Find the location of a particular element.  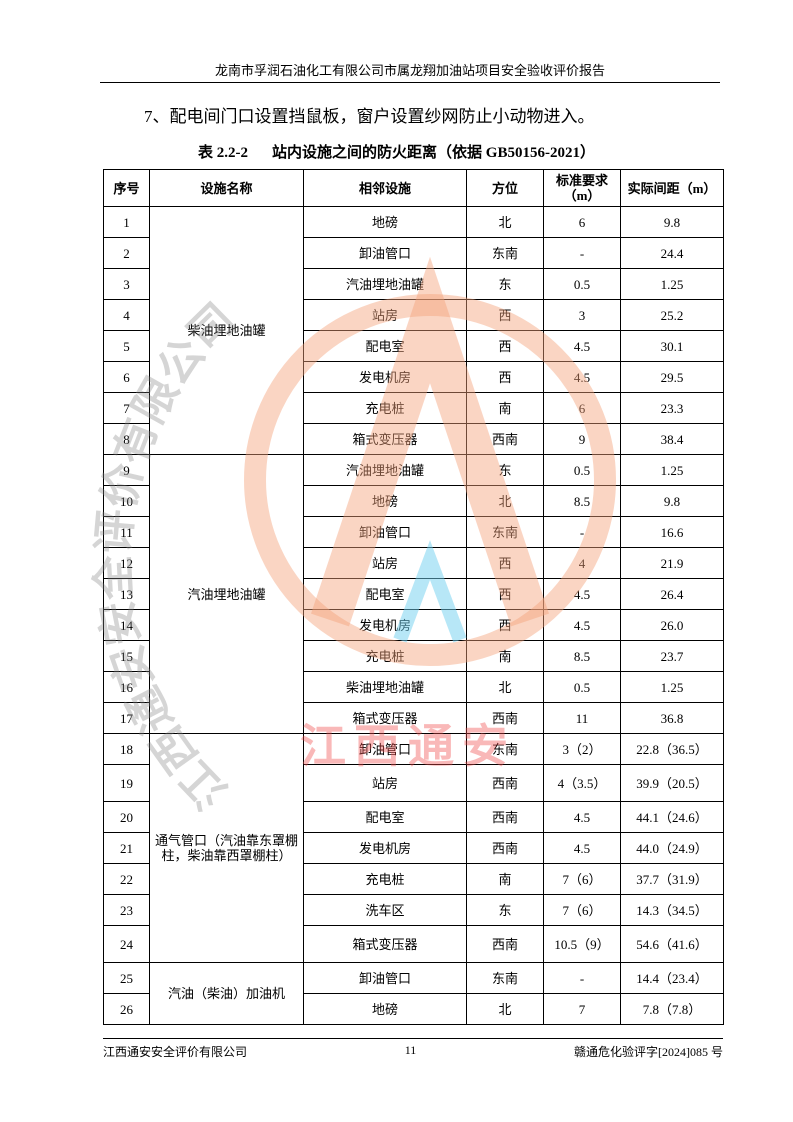

footer: 江西通安安全评价有限公司 11 赣通危化验评字[2024]085 号 is located at coordinates (413, 1049).